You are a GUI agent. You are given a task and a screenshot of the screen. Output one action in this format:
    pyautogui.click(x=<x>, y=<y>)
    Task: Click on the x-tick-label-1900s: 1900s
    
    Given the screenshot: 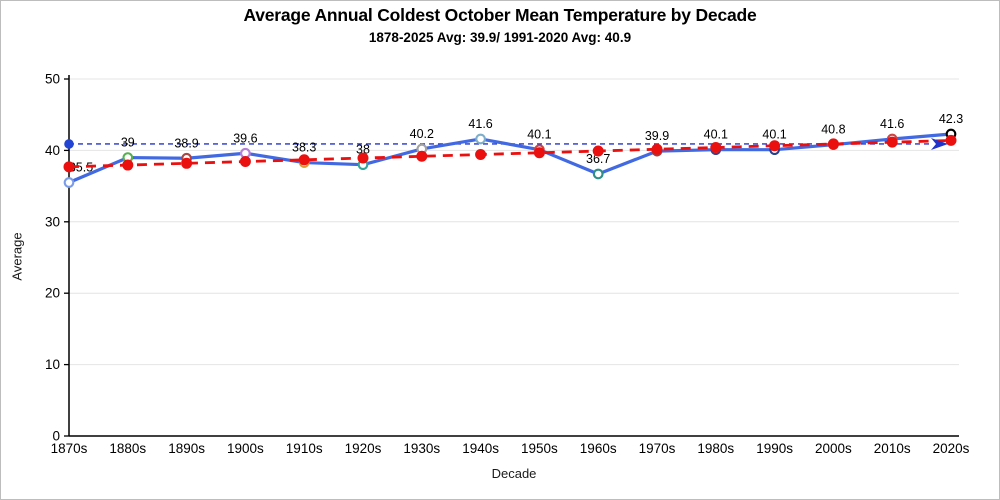 What is the action you would take?
    pyautogui.click(x=245, y=448)
    